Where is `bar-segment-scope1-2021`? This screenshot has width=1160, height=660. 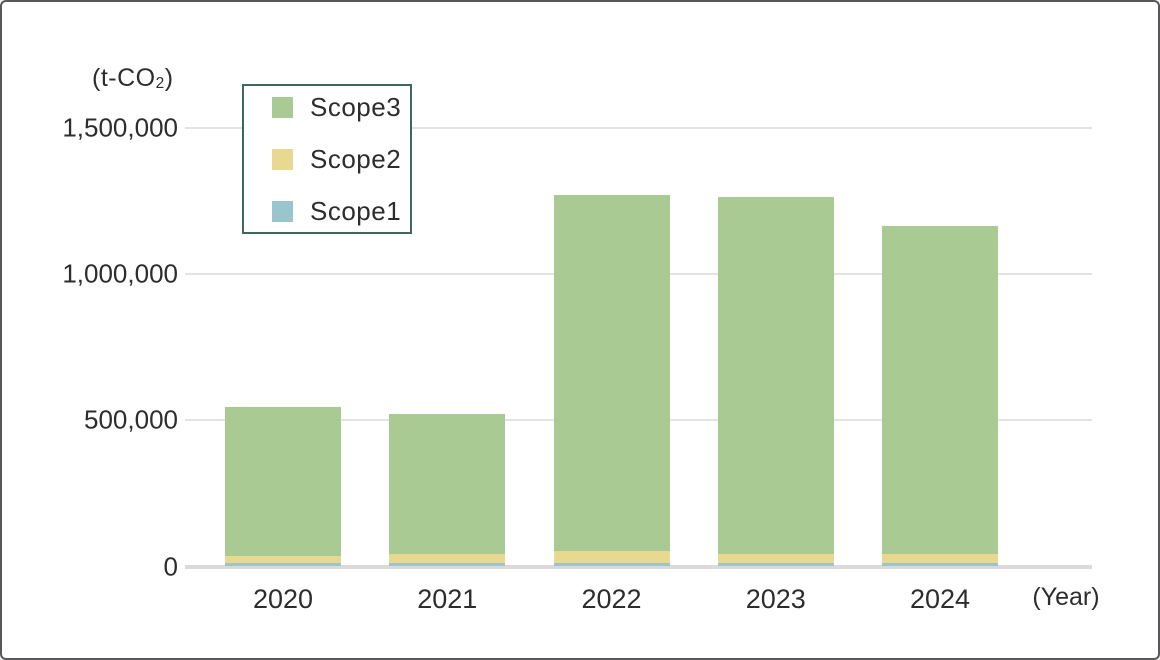 bar-segment-scope1-2021 is located at coordinates (447, 564).